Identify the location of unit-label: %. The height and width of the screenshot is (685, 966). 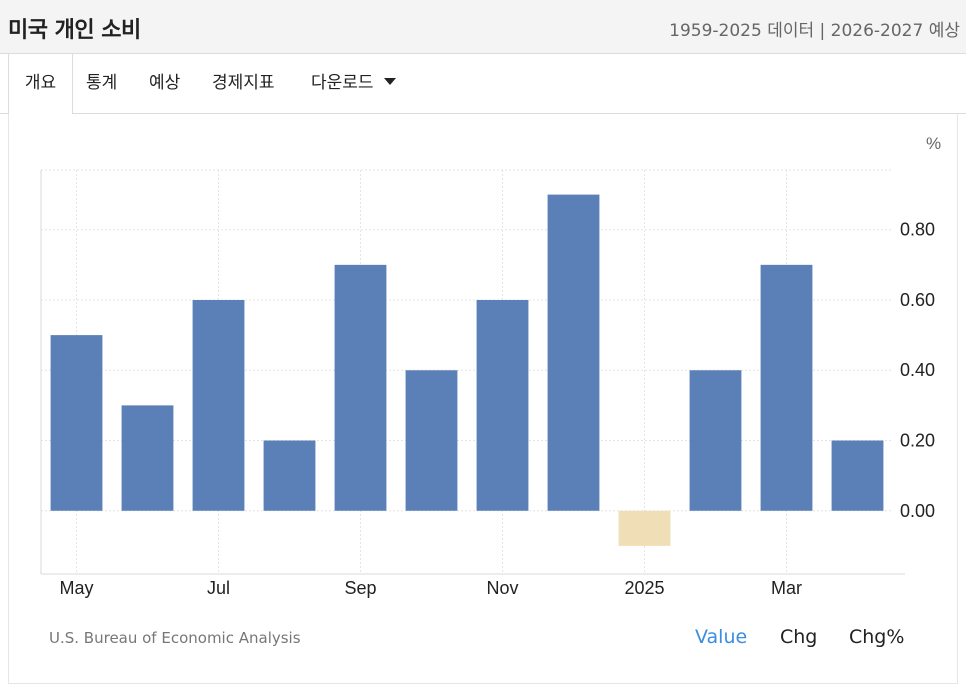
(933, 143).